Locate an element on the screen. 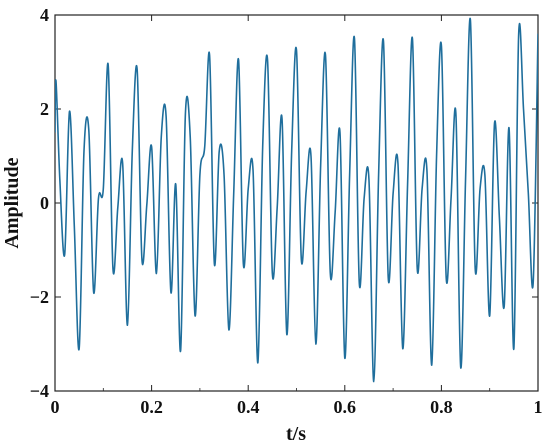 This screenshot has height=448, width=550. y-tick-label: −2 is located at coordinates (39, 297).